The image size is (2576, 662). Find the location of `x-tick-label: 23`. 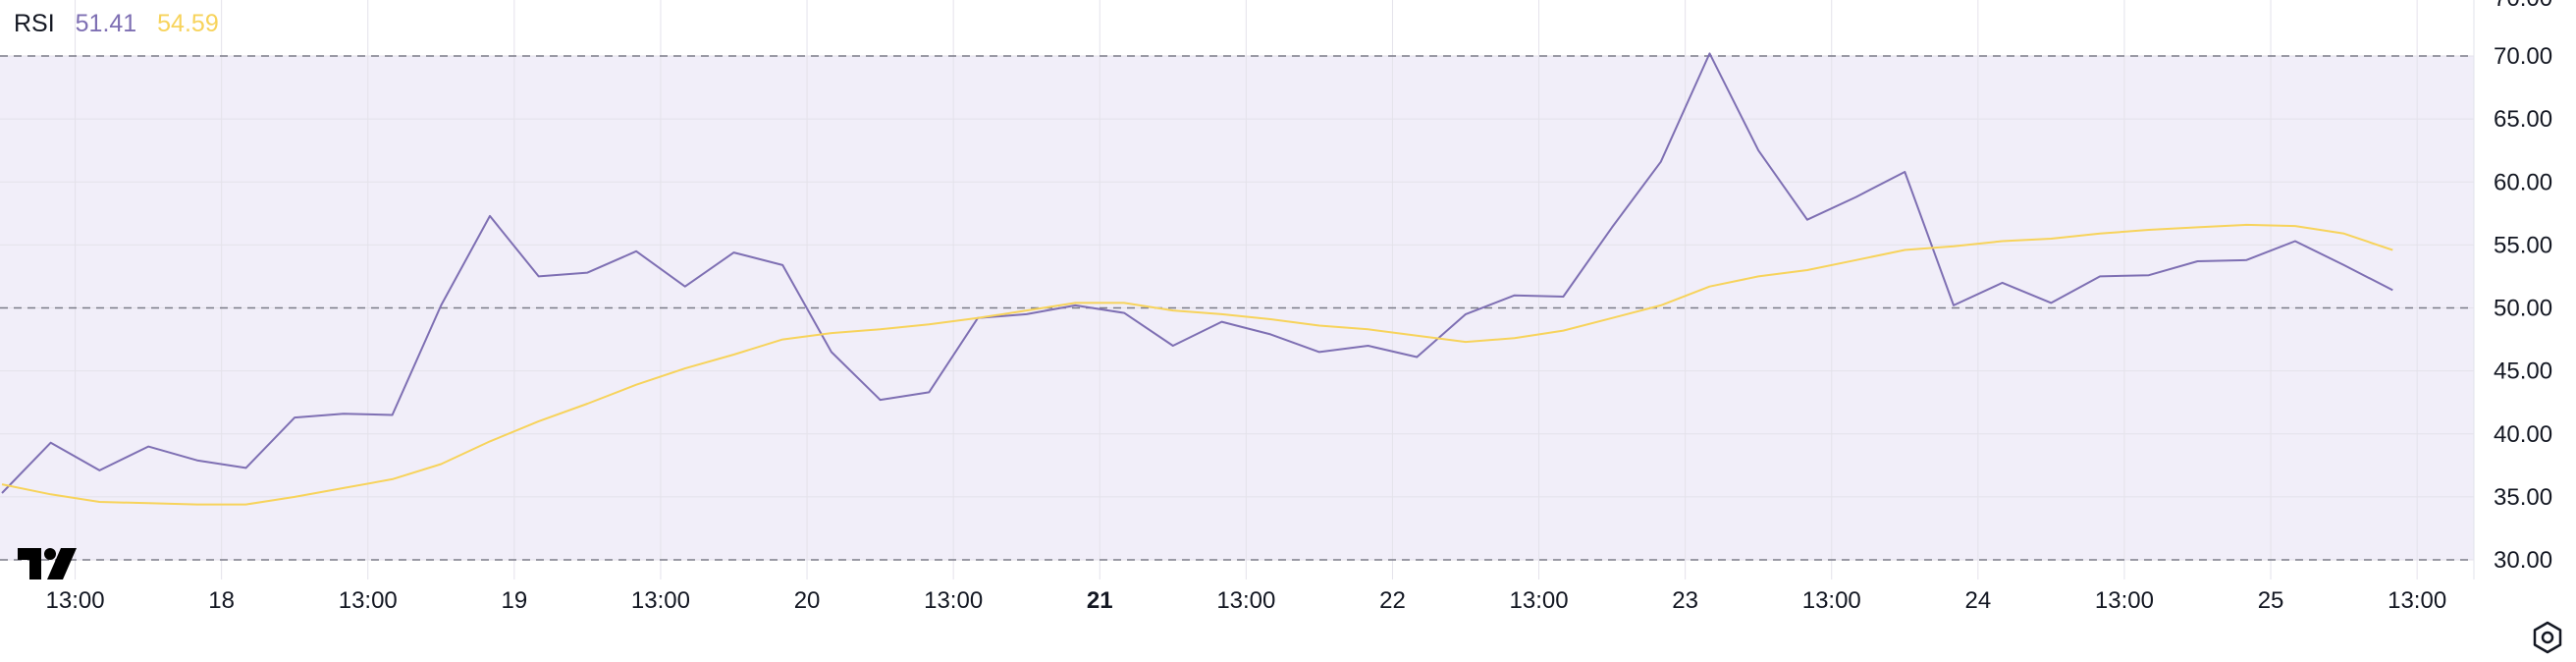

x-tick-label: 23 is located at coordinates (1685, 601).